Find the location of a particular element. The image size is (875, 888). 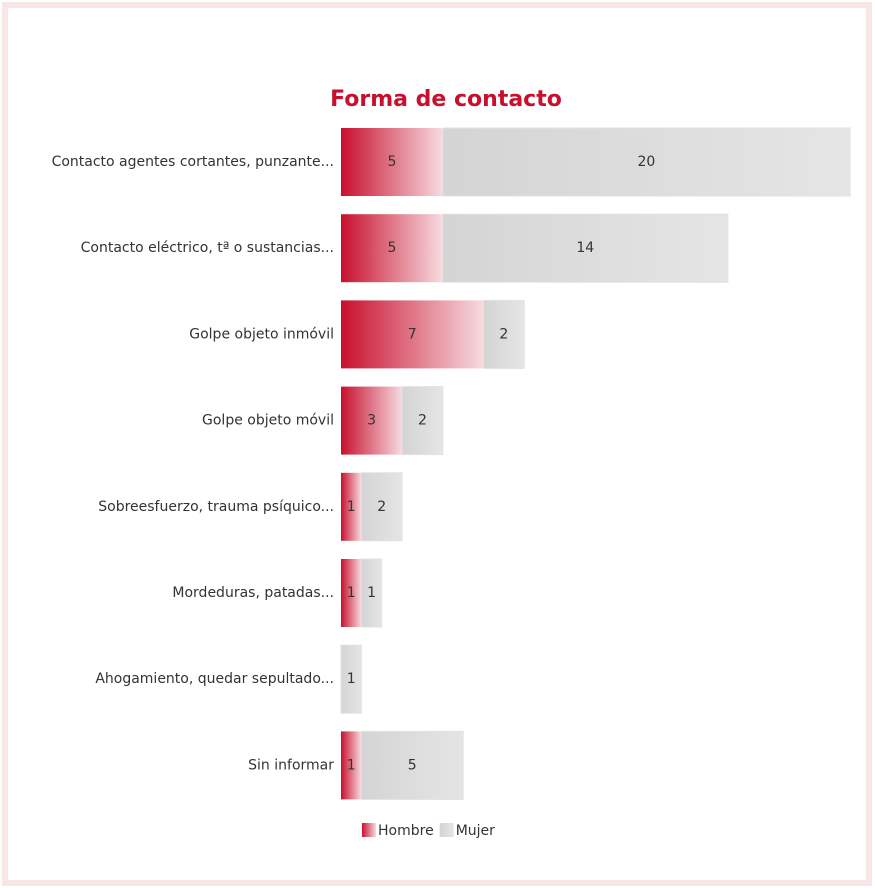

legend-label: Mujer is located at coordinates (475, 831).